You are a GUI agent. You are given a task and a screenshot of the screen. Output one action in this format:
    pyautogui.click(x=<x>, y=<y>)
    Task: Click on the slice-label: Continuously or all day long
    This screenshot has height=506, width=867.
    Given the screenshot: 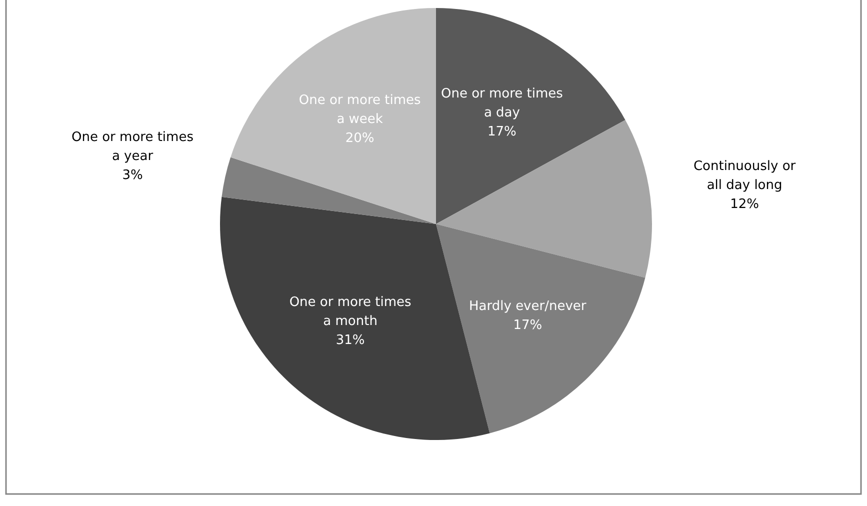 What is the action you would take?
    pyautogui.click(x=744, y=175)
    